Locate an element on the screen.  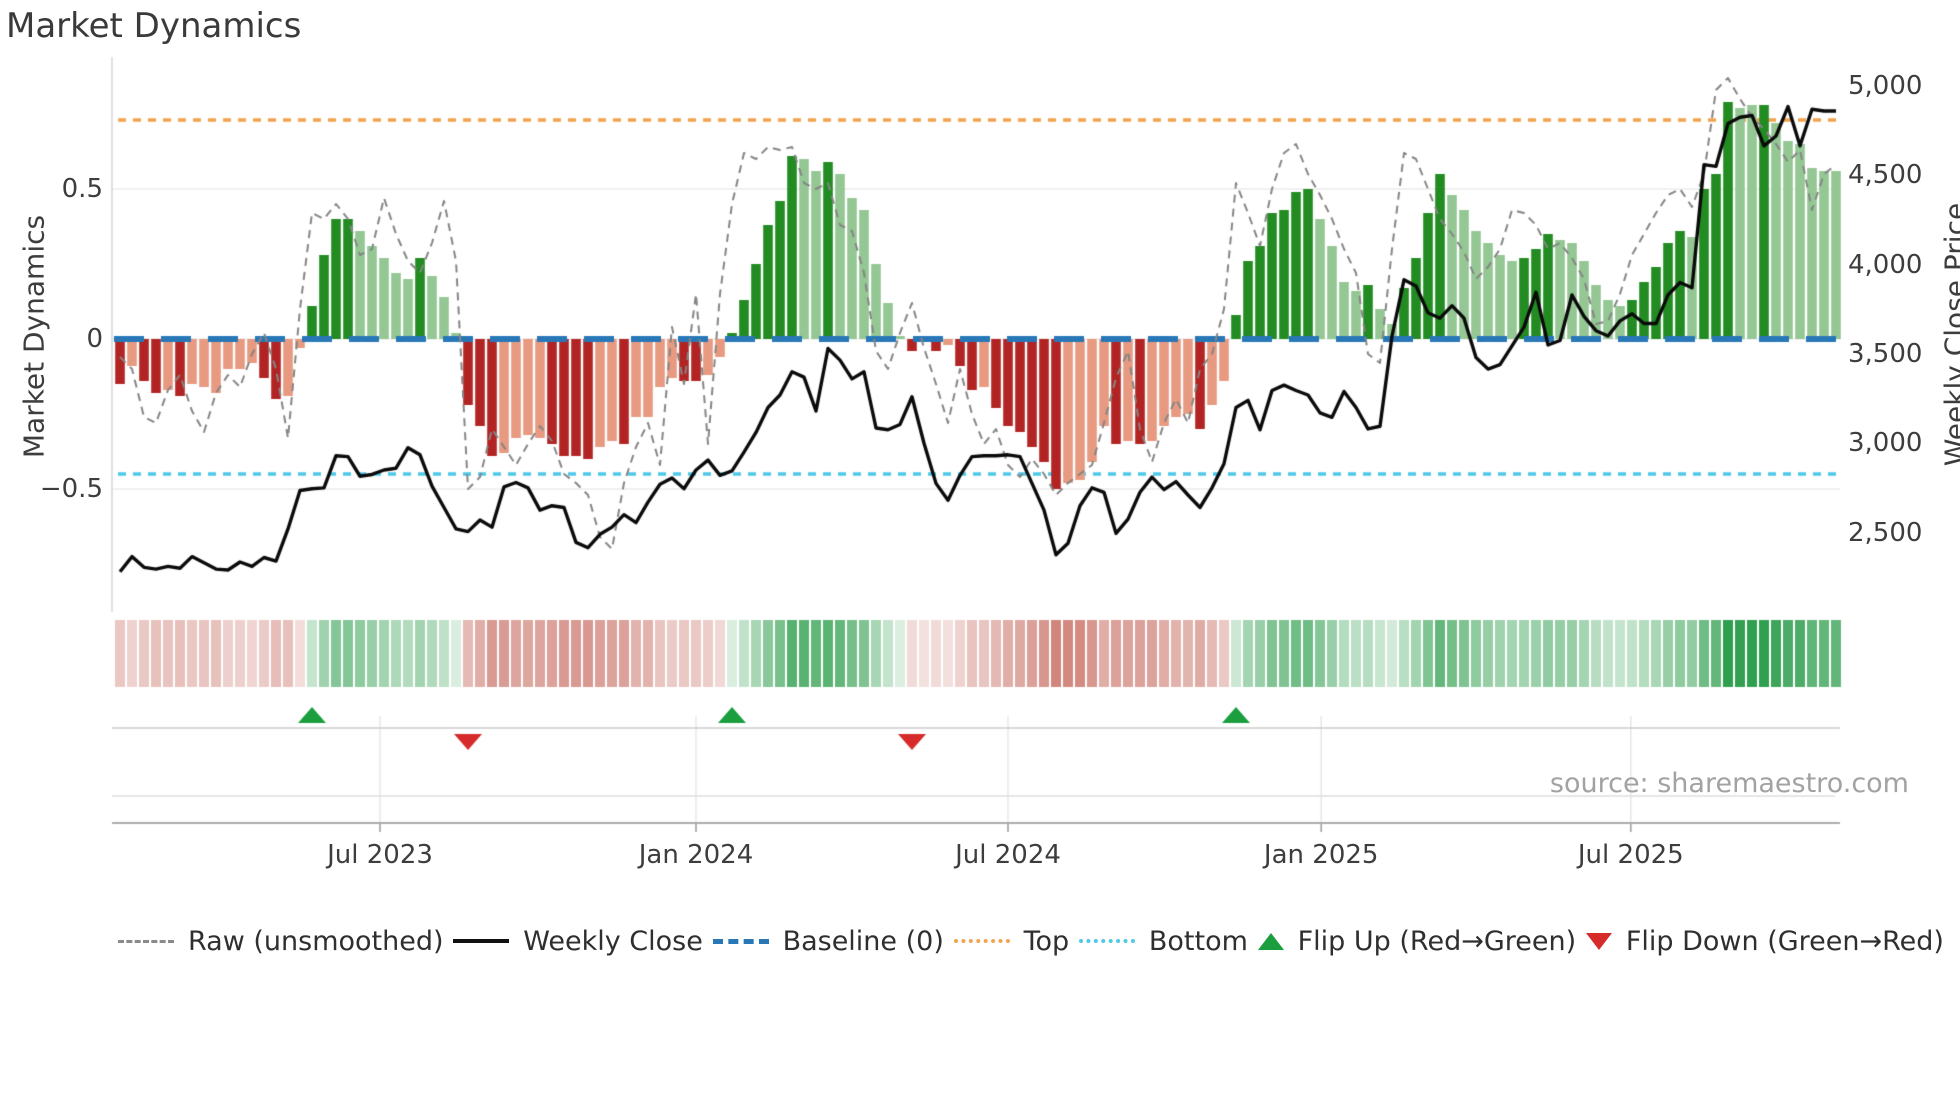
legend-item: Bottom is located at coordinates (1163, 941).